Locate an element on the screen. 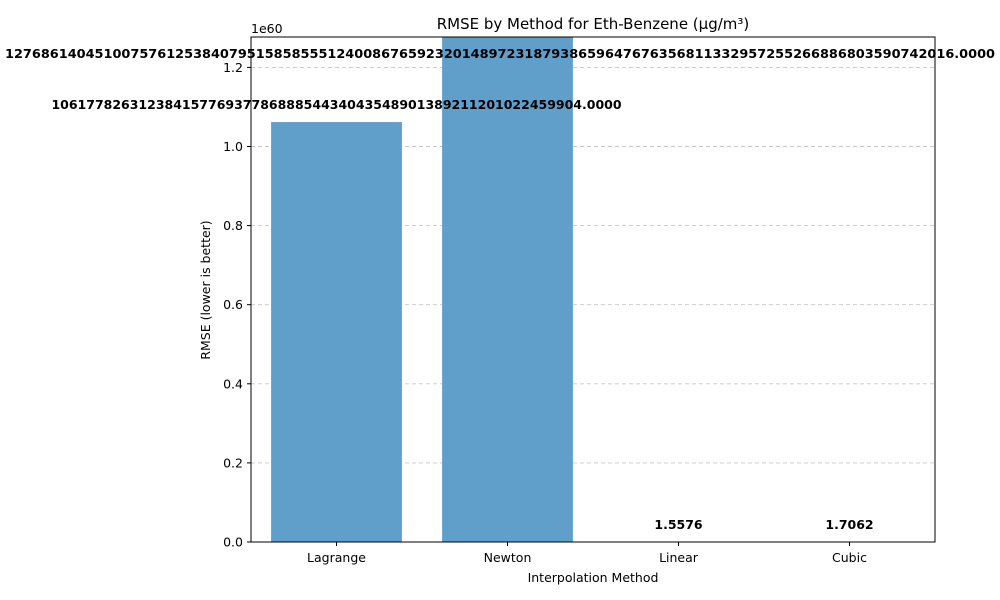 This screenshot has height=600, width=1000. y-axis-scale-label: 1e60 is located at coordinates (267, 28).